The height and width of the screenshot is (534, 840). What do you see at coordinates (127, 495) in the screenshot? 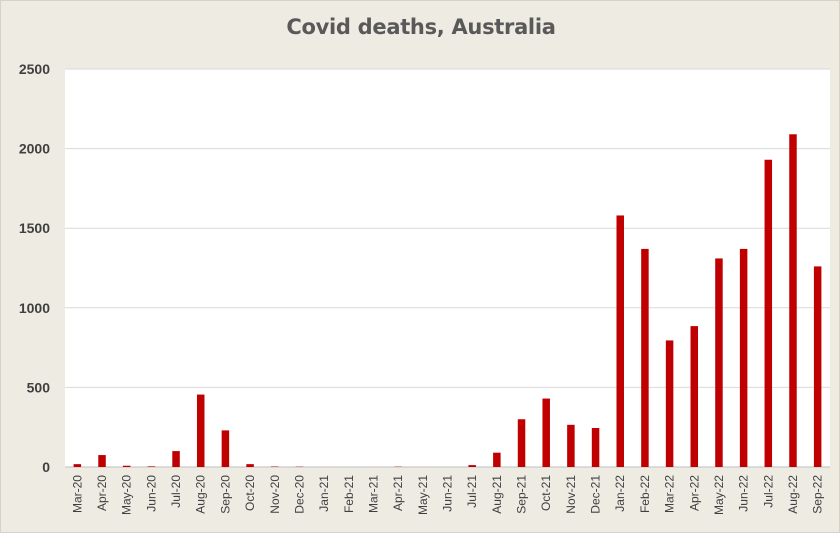
I see `x-tick-label: May-20` at bounding box center [127, 495].